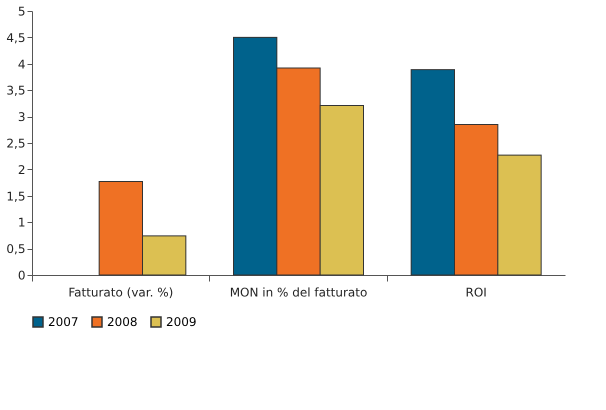  Describe the element at coordinates (476, 293) in the screenshot. I see `x-tick-label: ROI` at that location.